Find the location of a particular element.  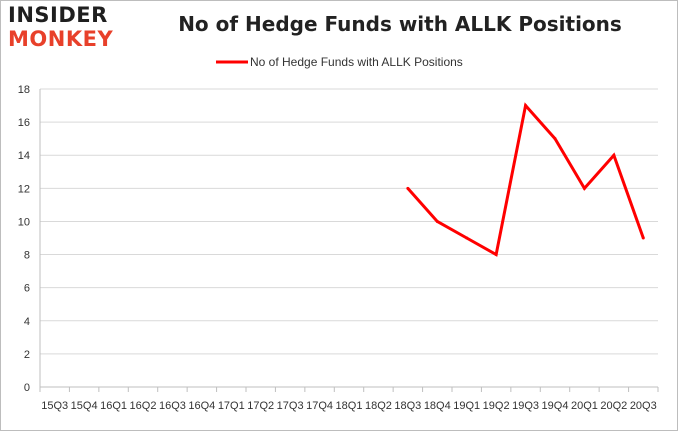

x-tick-label: 19Q3 is located at coordinates (525, 406).